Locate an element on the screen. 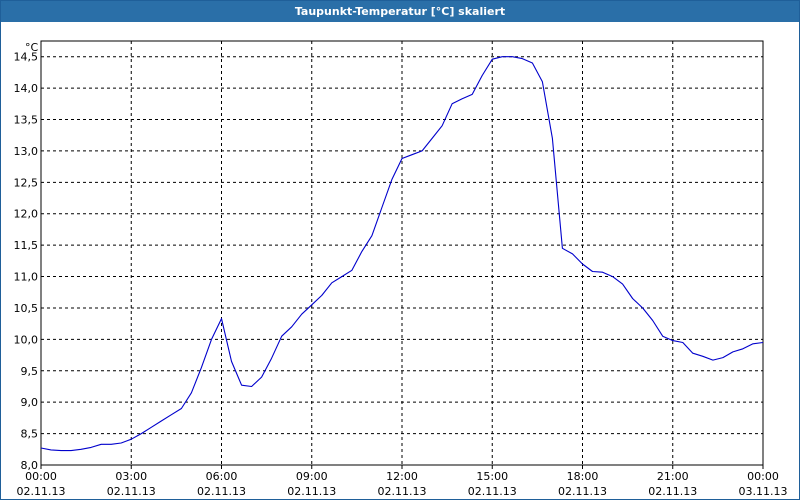 The width and height of the screenshot is (800, 500). y-tick-label: 8,0 is located at coordinates (30, 465).